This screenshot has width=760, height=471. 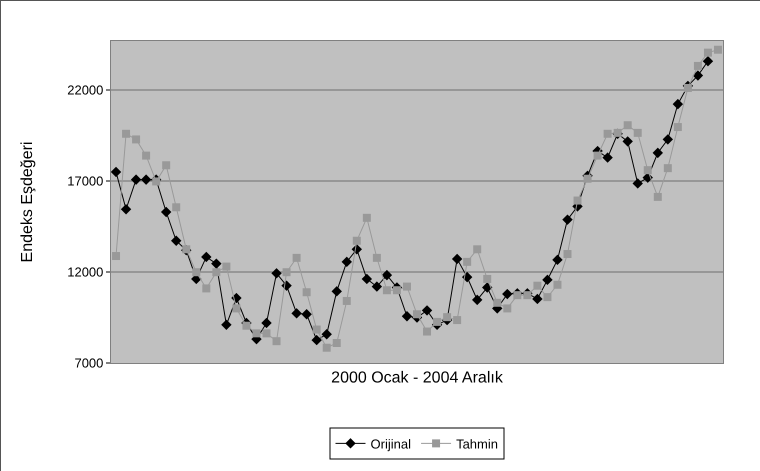 I want to click on y-tick-label: 12000, so click(x=85, y=272).